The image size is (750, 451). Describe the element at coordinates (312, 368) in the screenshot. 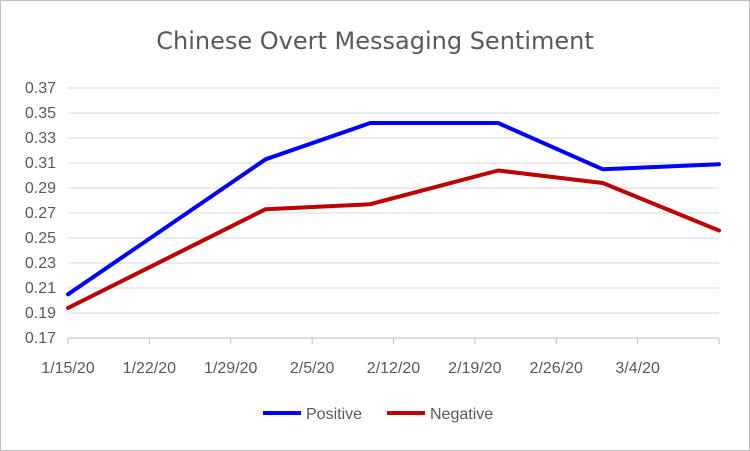

I see `x-tick-label: 2/5/20` at that location.